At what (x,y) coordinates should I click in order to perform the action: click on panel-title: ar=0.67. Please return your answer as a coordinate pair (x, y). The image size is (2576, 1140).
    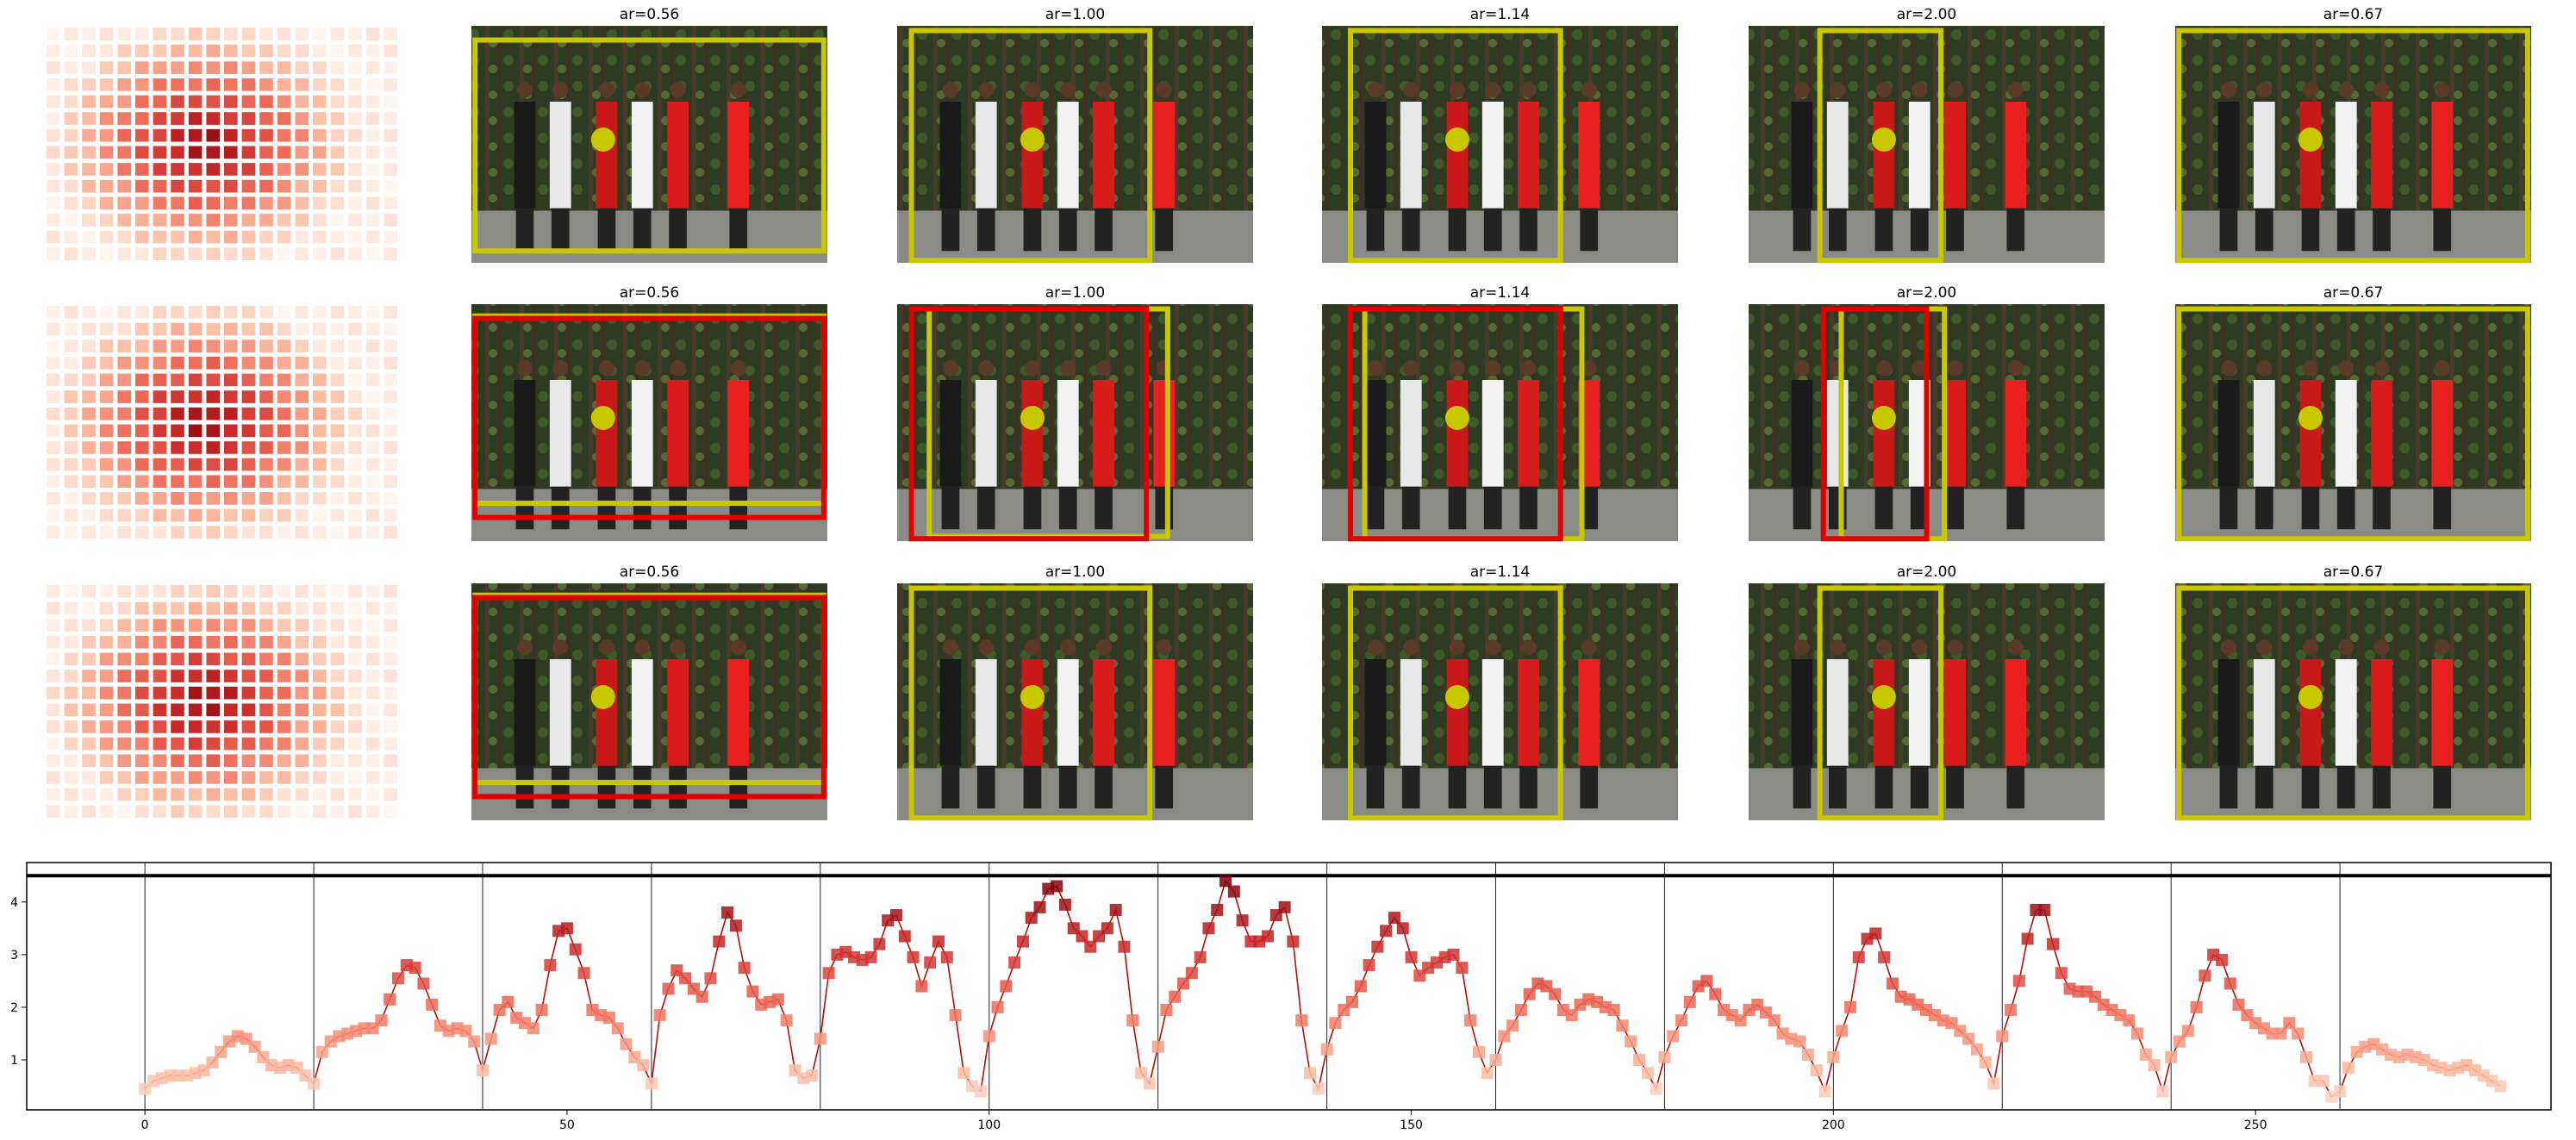
    Looking at the image, I should click on (2353, 293).